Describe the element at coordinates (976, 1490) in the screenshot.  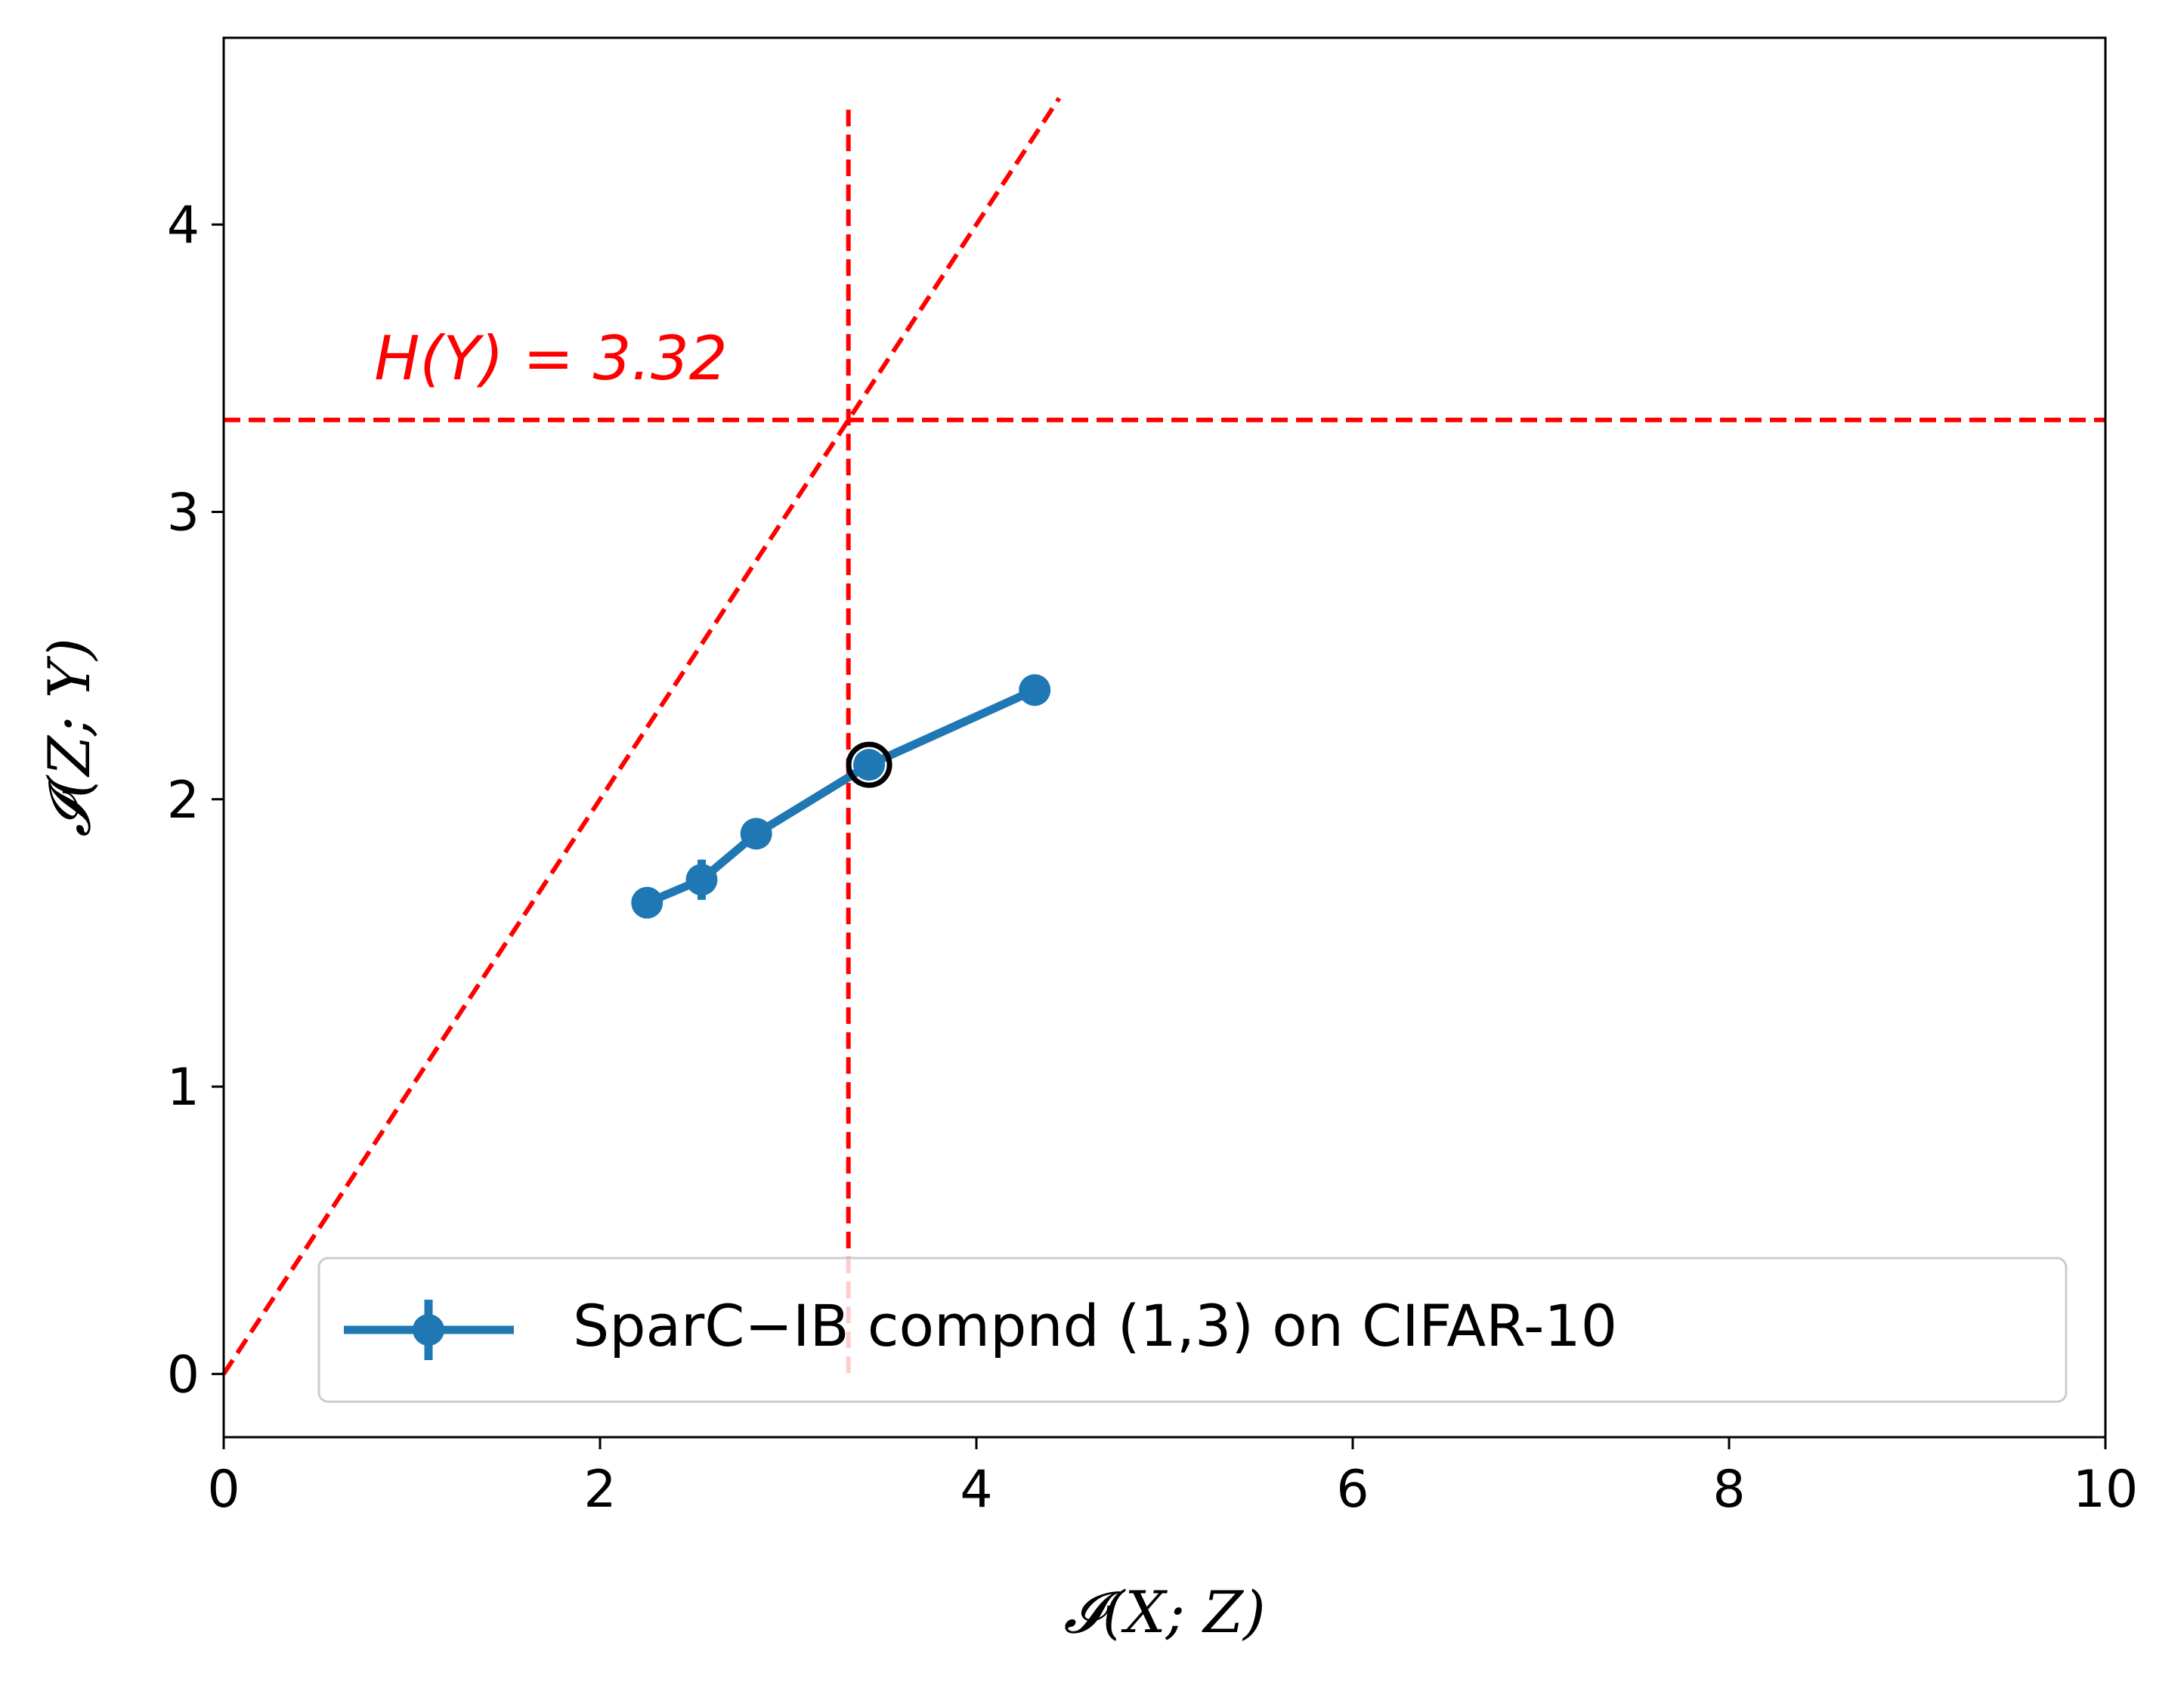
I see `x-tick-label: 4` at that location.